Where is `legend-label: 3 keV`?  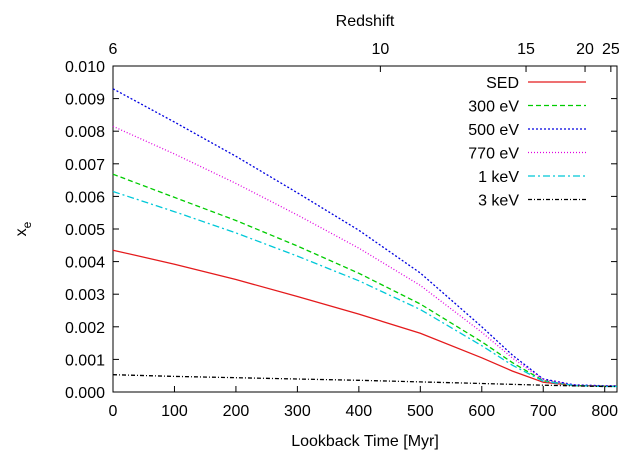 legend-label: 3 keV is located at coordinates (498, 201).